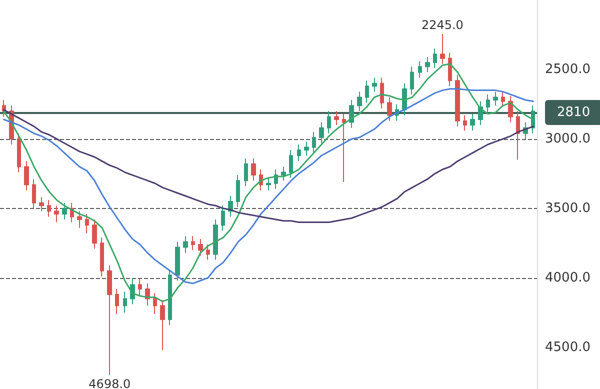 The image size is (600, 389). I want to click on annotation: 4698.0, so click(109, 382).